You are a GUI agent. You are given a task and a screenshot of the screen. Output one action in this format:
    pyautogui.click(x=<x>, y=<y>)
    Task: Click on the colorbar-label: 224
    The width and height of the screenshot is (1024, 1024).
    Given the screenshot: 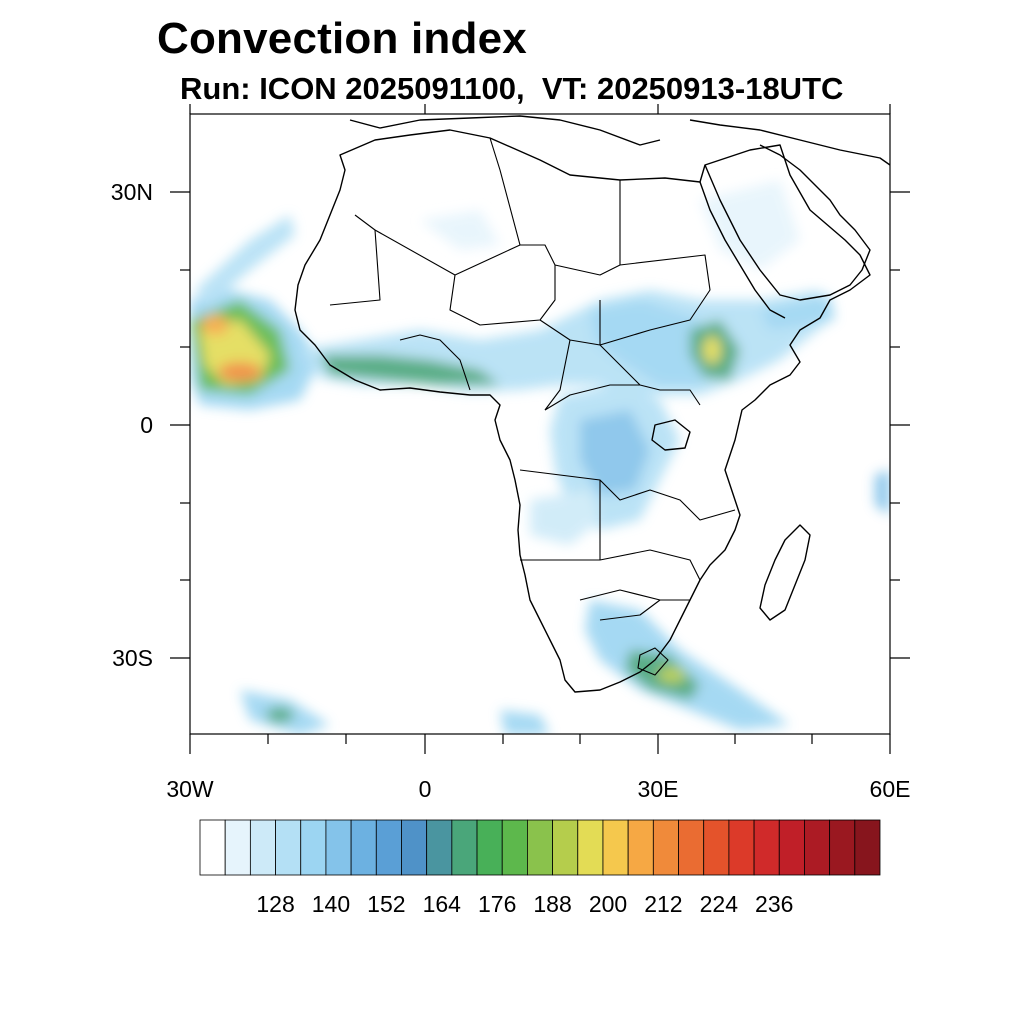 What is the action you would take?
    pyautogui.click(x=719, y=904)
    